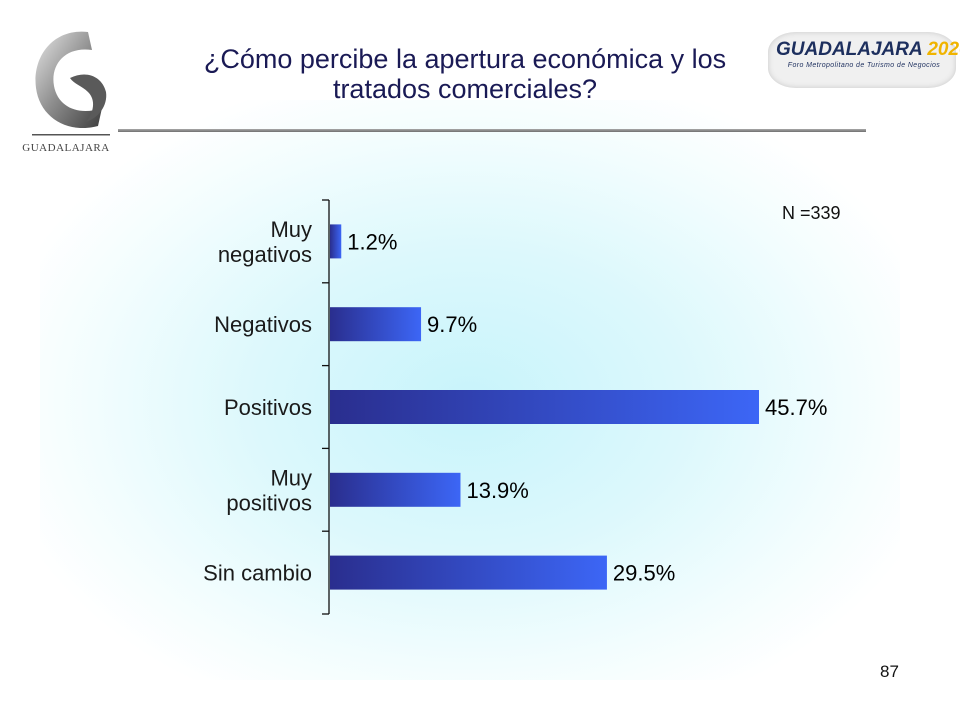  What do you see at coordinates (889, 671) in the screenshot?
I see `page-number: 87` at bounding box center [889, 671].